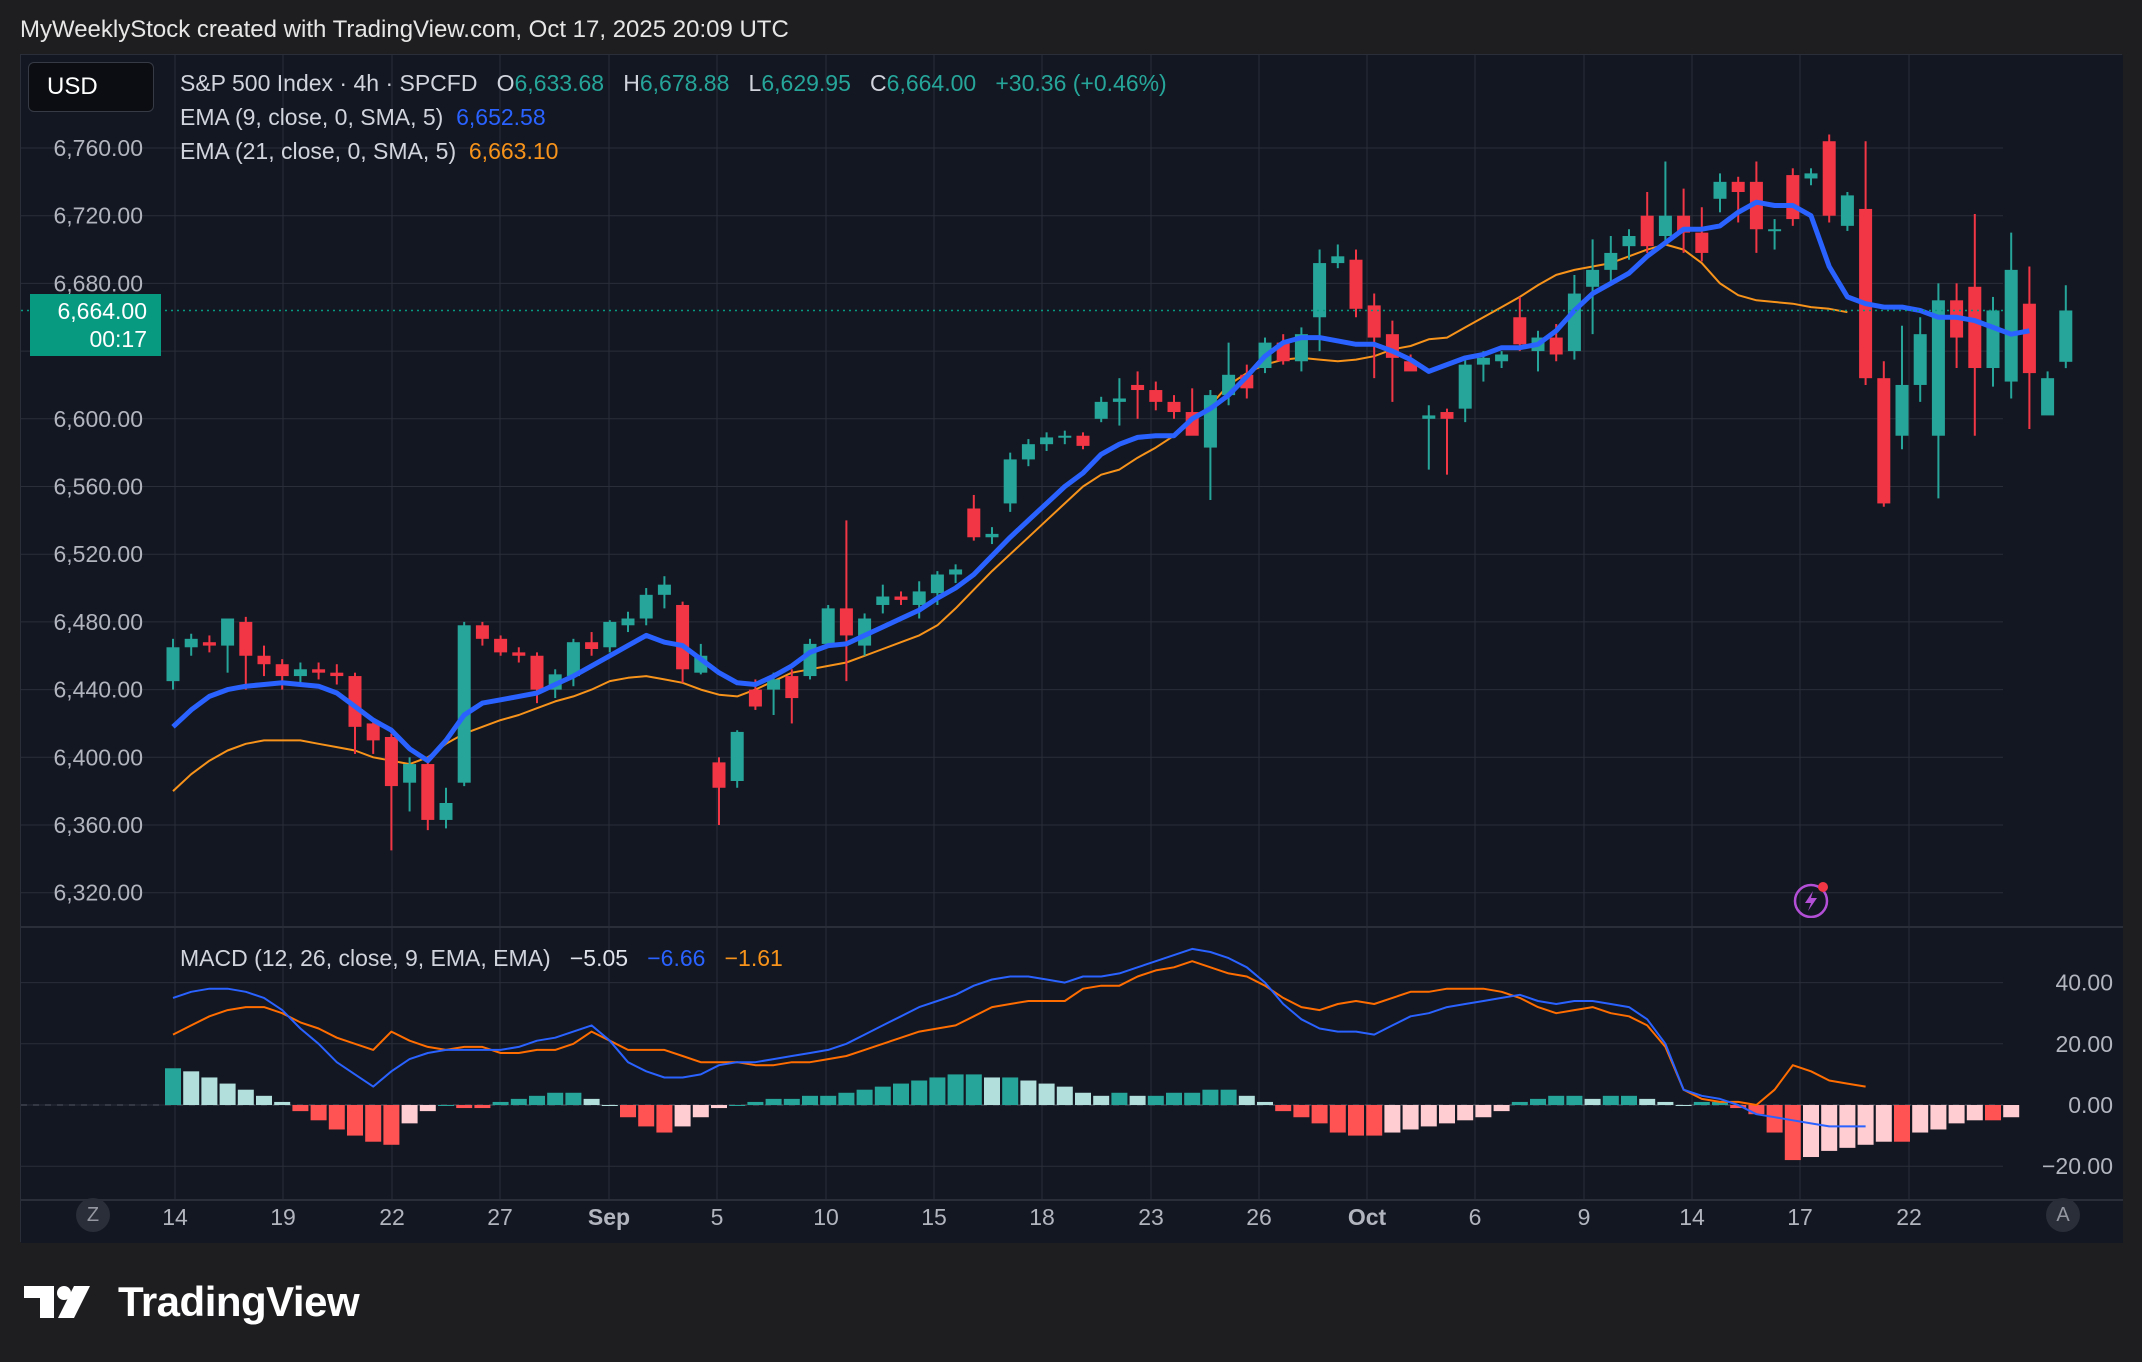  Describe the element at coordinates (806, 83) in the screenshot. I see `low-value: 6,629.95` at that location.